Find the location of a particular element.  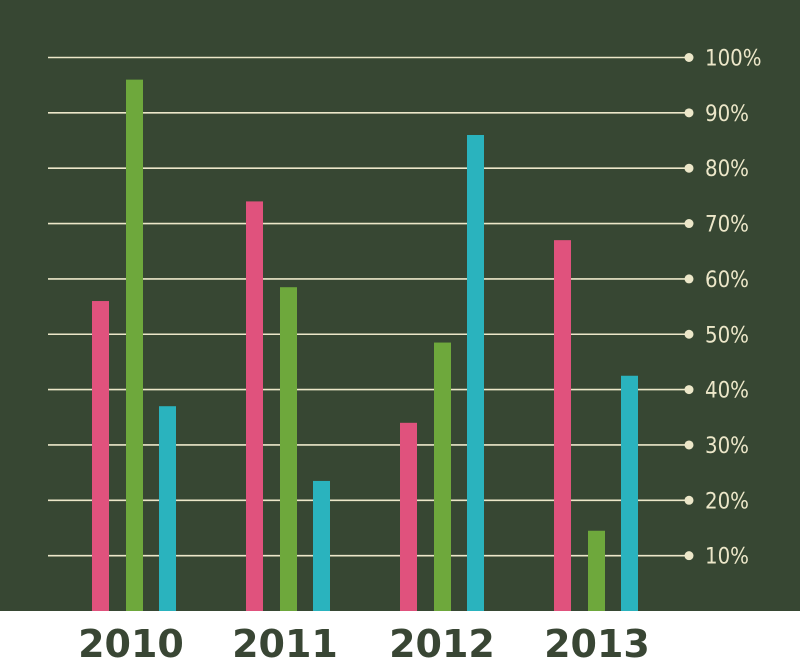

y-tick-label: 100% is located at coordinates (733, 59).